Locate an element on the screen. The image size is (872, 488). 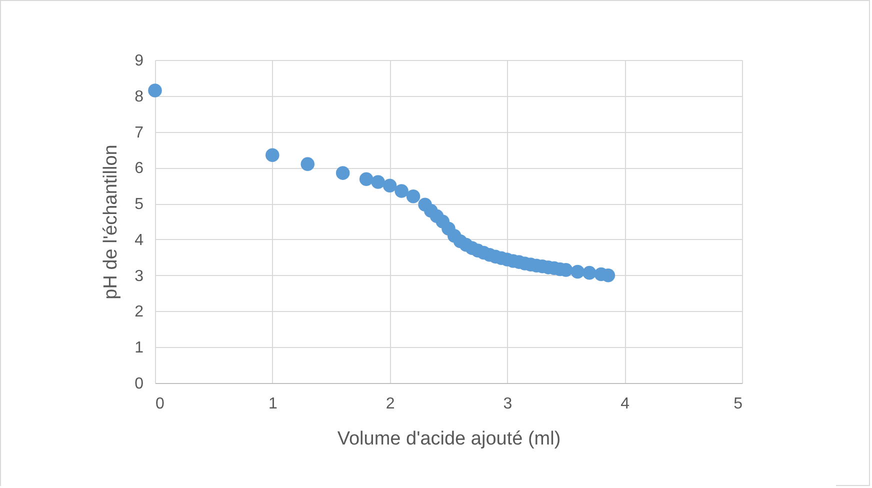
y-tick-label: 8 is located at coordinates (139, 97).